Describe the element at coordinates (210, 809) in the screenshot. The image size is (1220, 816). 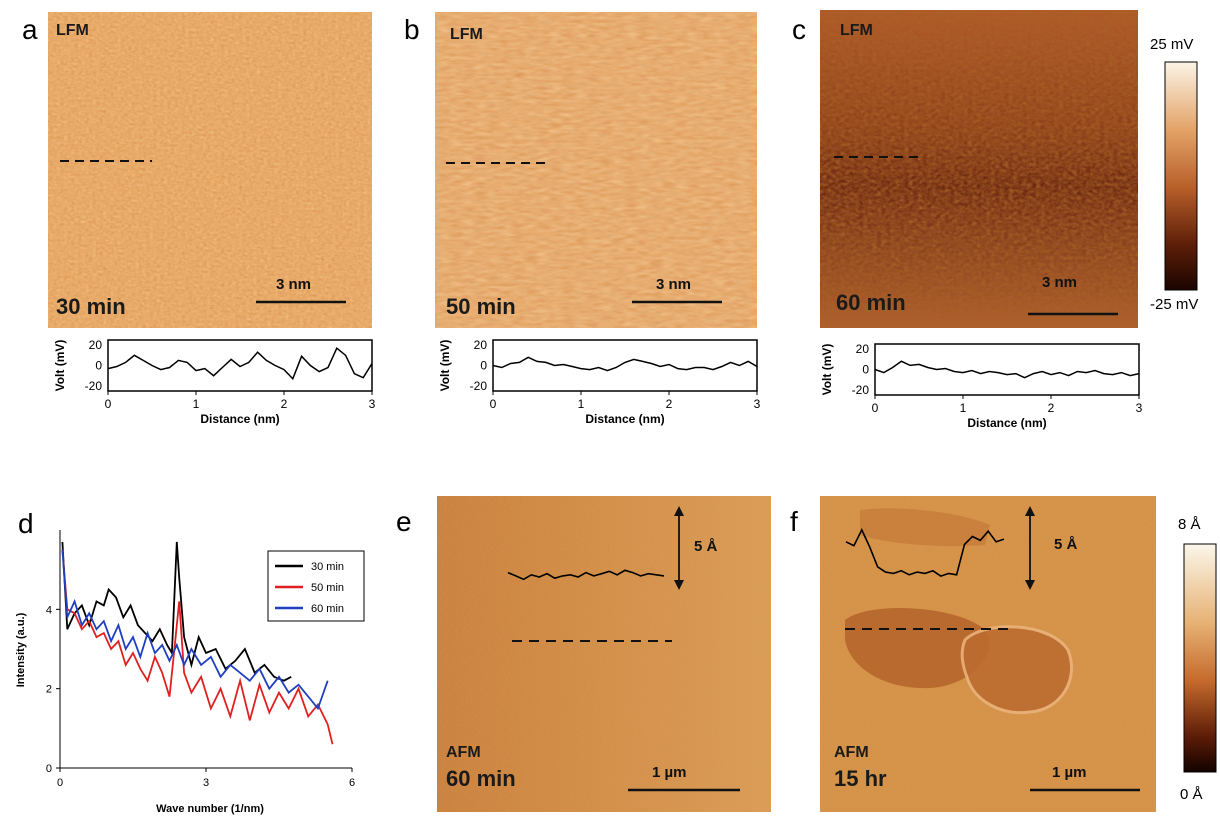
I see `spectrum-xlabel: Wave number (1/nm)` at that location.